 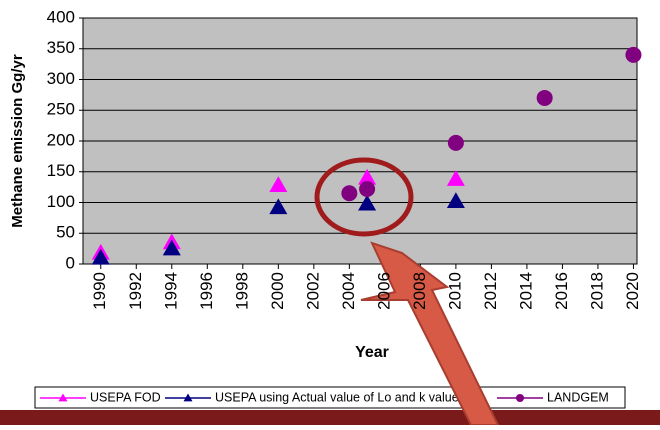 What do you see at coordinates (454, 291) in the screenshot?
I see `x-tick-label: 2010` at bounding box center [454, 291].